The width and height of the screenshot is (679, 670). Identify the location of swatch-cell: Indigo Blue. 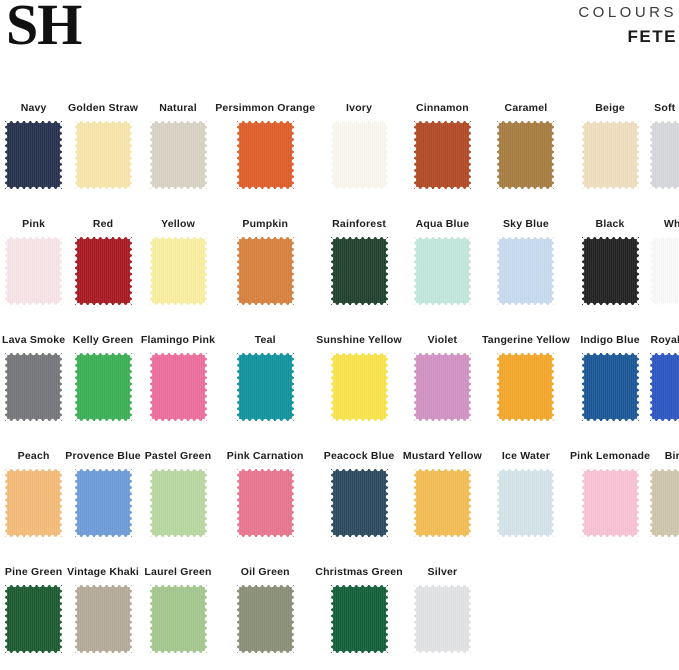
(610, 377).